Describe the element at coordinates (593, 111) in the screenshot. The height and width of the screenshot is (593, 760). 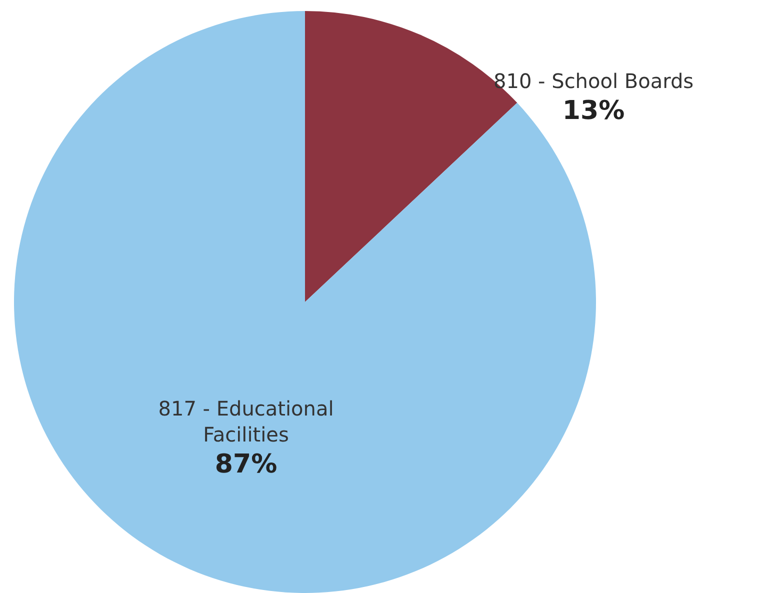
I see `data-label: 13%` at that location.